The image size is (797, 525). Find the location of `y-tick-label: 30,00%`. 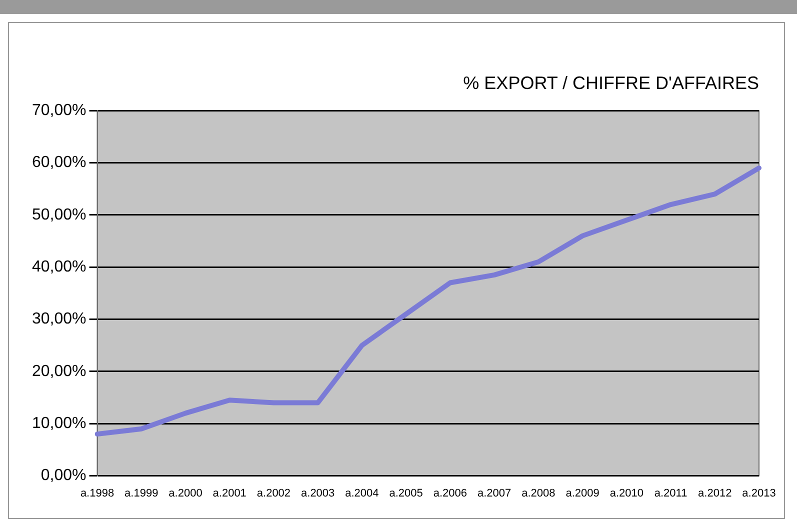

y-tick-label: 30,00% is located at coordinates (59, 319).